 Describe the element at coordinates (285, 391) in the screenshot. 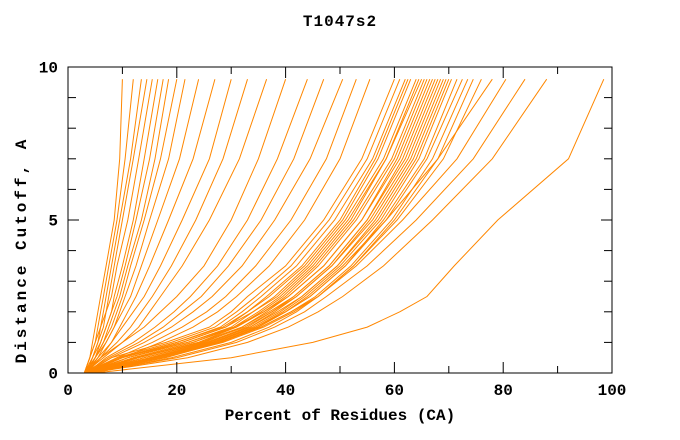

I see `x-tick-label: 40` at that location.